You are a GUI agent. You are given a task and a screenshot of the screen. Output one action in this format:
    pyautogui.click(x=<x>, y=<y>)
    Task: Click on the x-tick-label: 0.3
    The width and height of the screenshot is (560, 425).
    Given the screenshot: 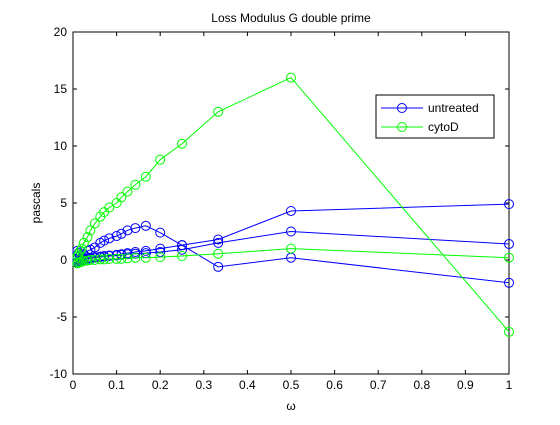 What is the action you would take?
    pyautogui.click(x=203, y=385)
    